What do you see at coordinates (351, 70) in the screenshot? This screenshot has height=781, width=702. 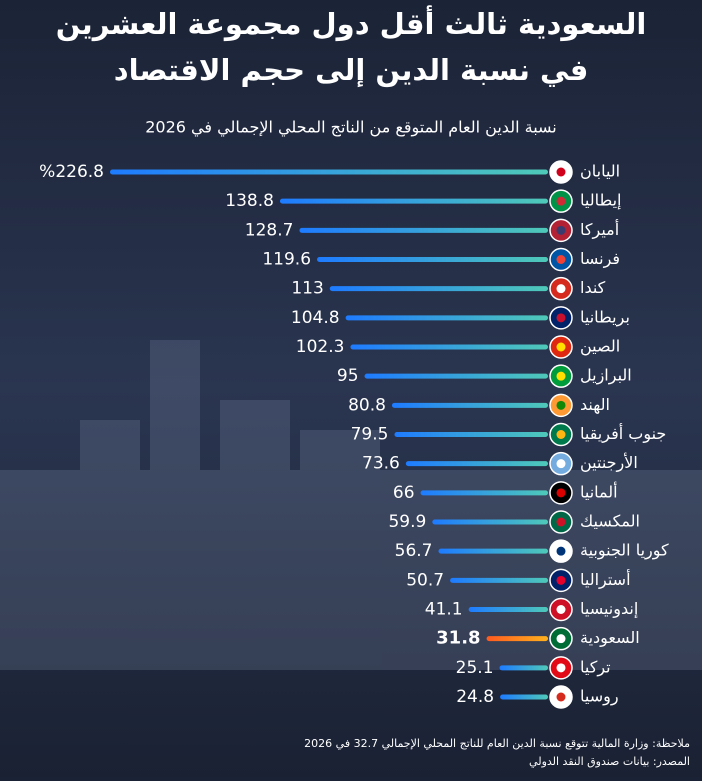 I see `title-line: في نسبة الدين إلى حجم الاقتصاد` at bounding box center [351, 70].